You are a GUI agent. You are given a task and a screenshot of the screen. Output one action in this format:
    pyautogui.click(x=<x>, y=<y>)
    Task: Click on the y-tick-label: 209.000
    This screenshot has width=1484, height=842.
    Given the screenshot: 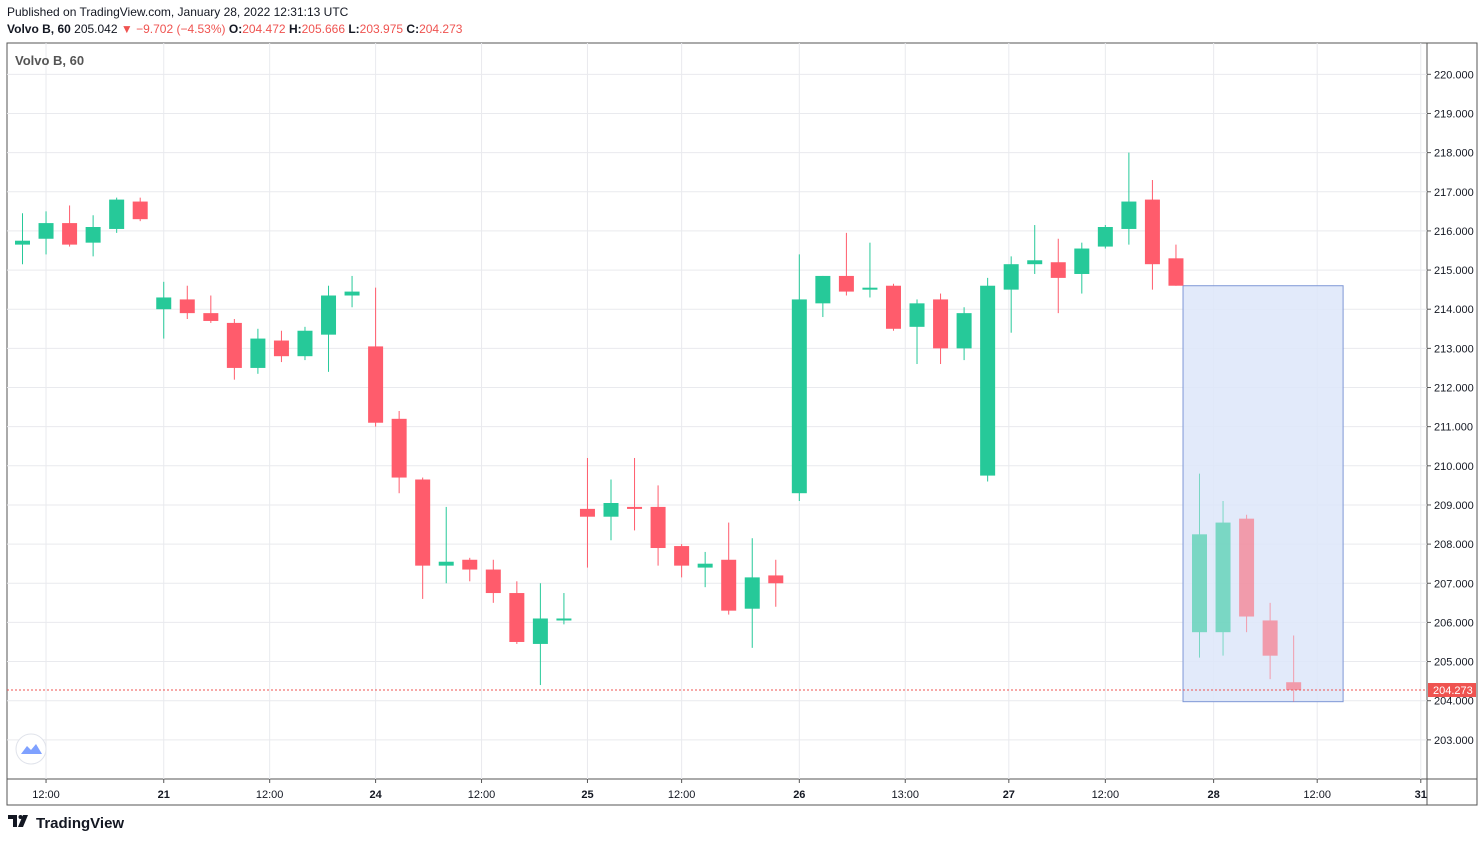 What is the action you would take?
    pyautogui.click(x=1454, y=506)
    